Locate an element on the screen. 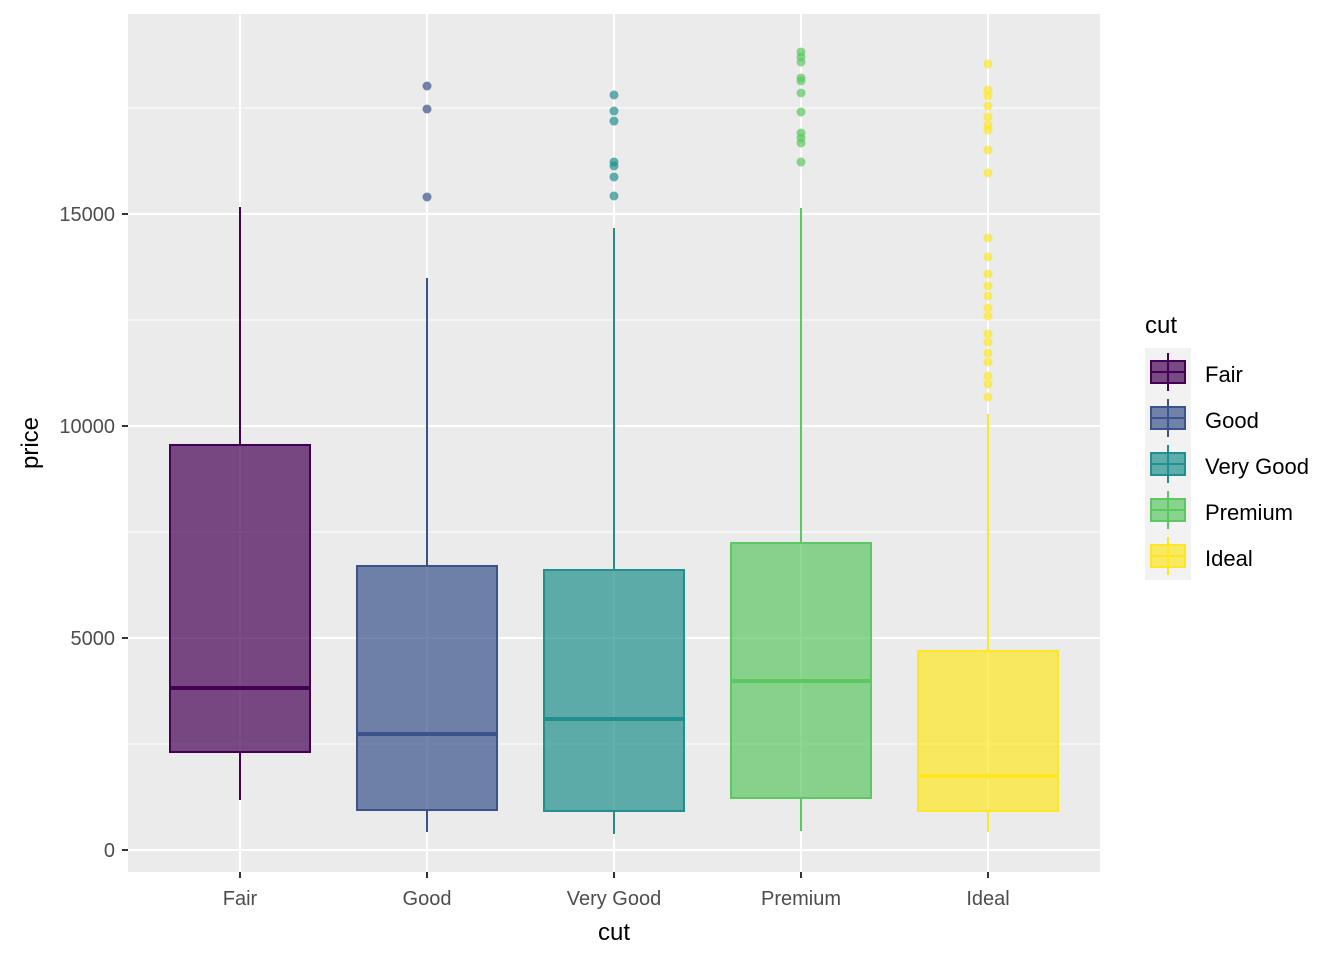 This screenshot has width=1344, height=965. box-good is located at coordinates (427, 456).